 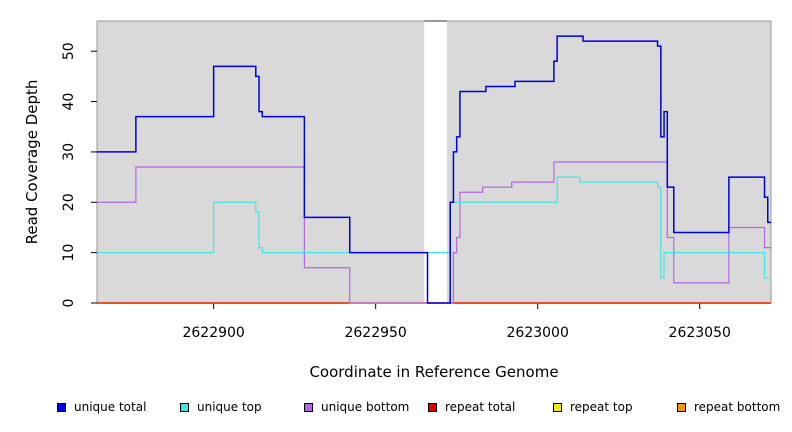 What do you see at coordinates (229, 407) in the screenshot?
I see `legend-label: unique top` at bounding box center [229, 407].